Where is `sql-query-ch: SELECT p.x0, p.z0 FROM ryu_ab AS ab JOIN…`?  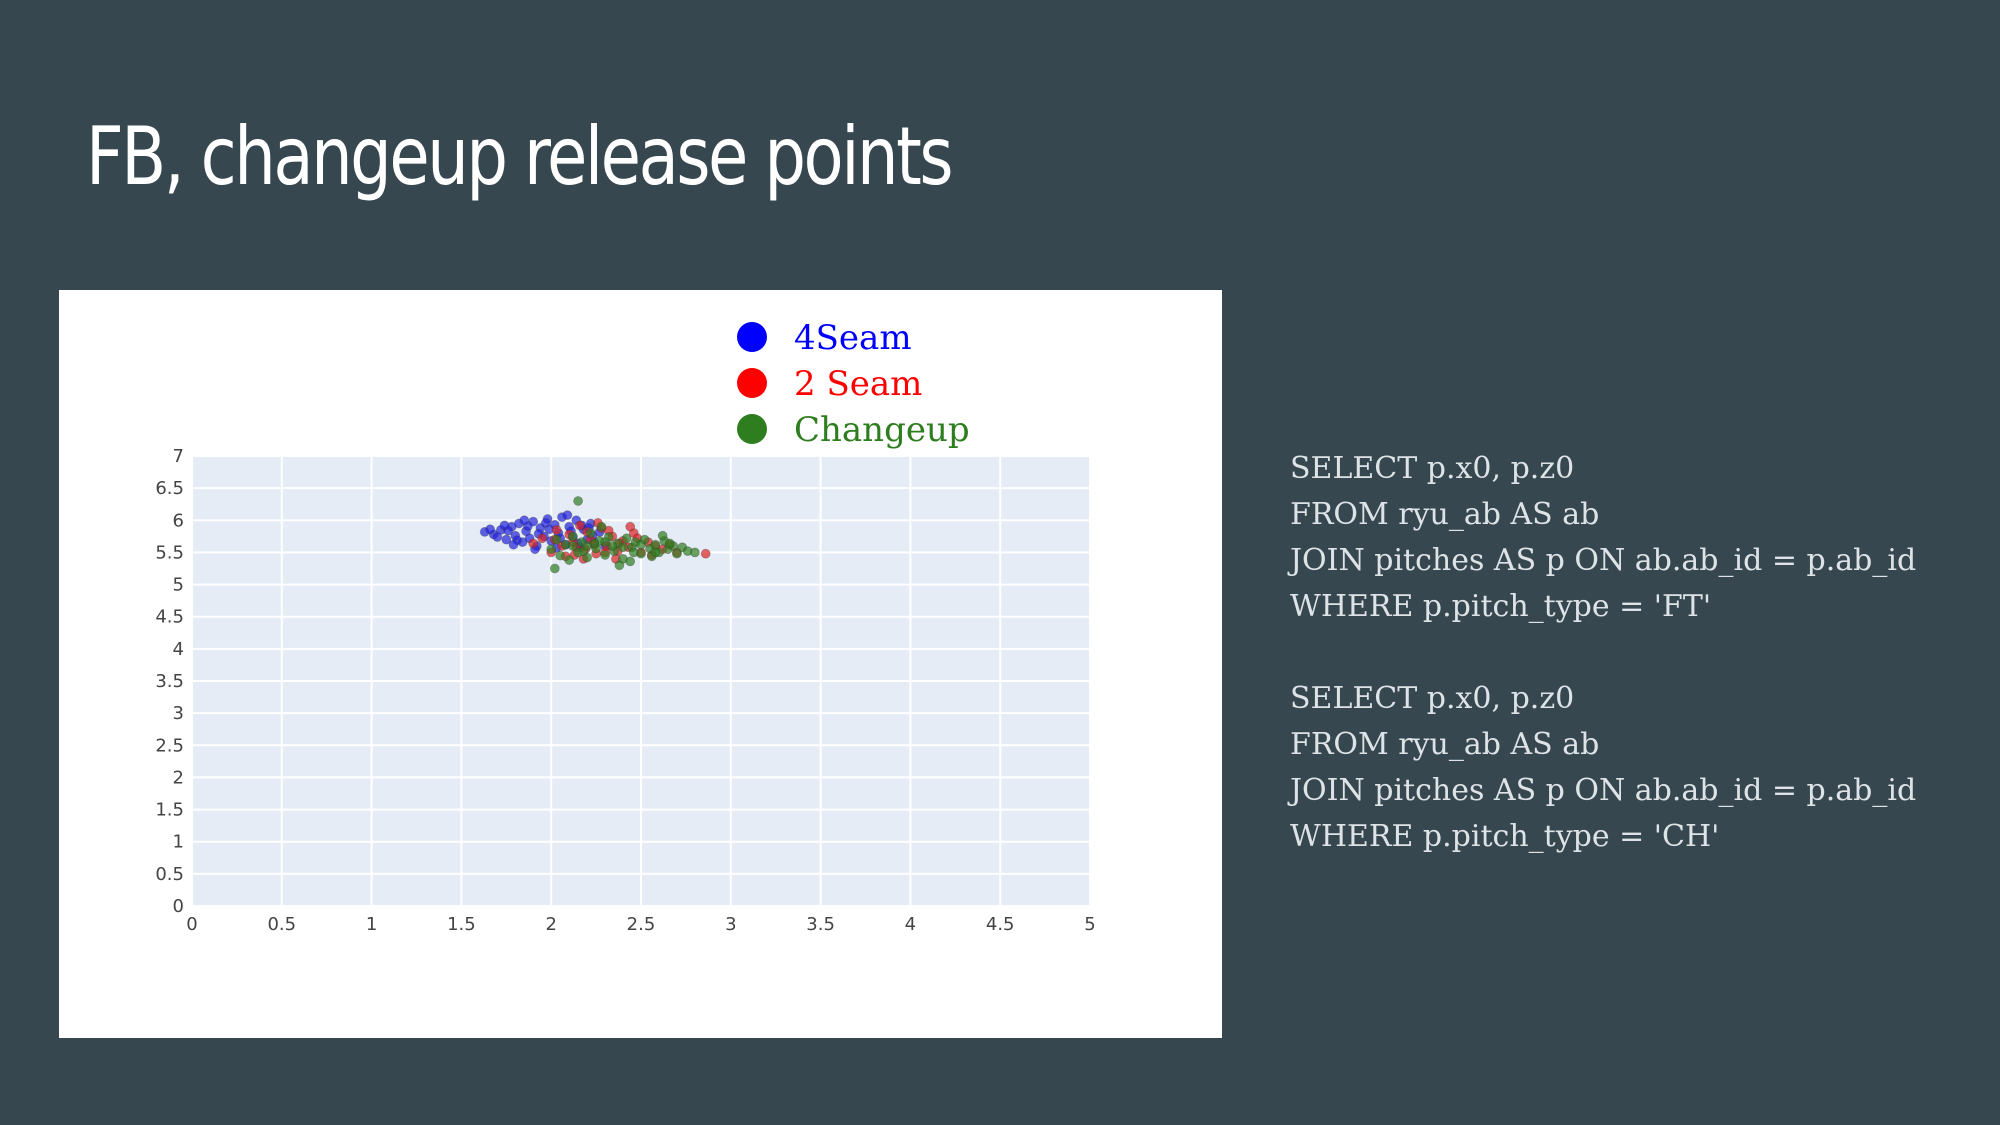 sql-query-ch: SELECT p.x0, p.z0 FROM ryu_ab AS ab JOIN… is located at coordinates (1603, 768).